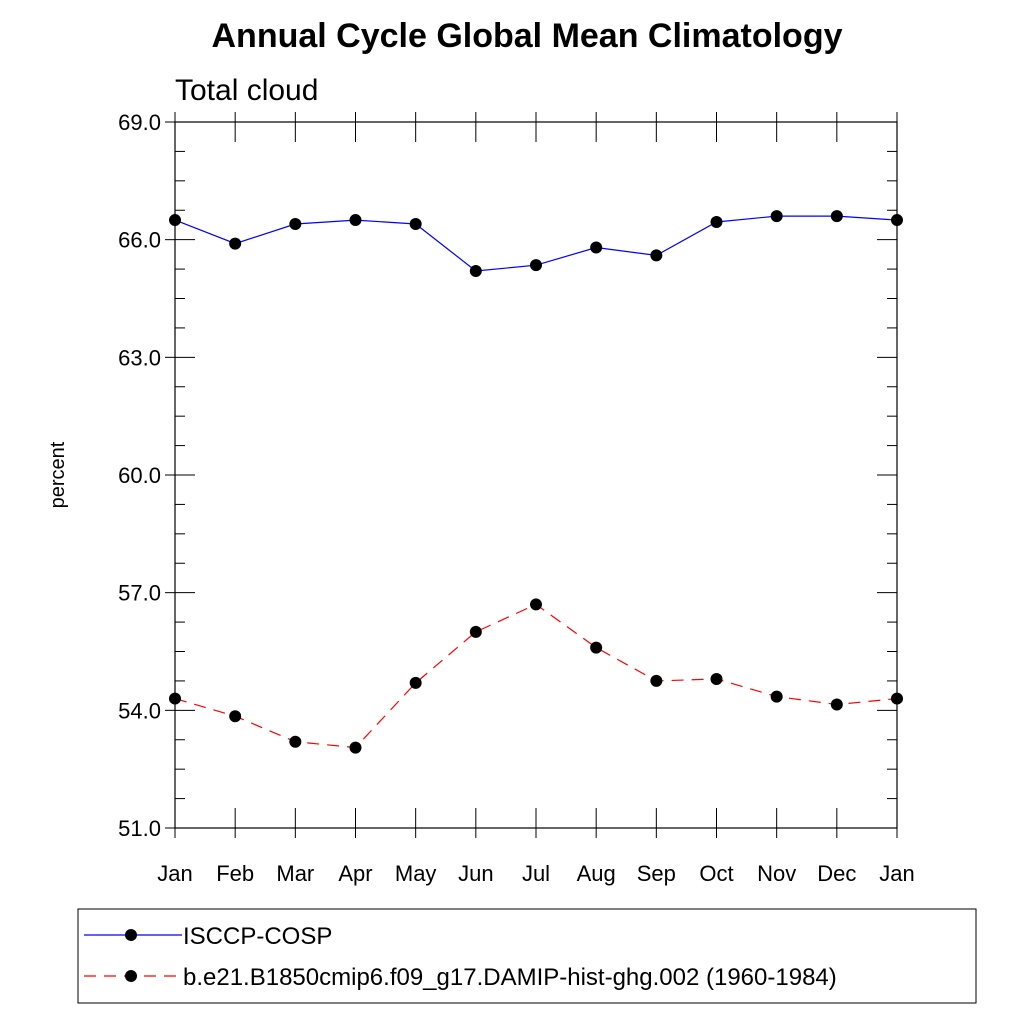 The width and height of the screenshot is (1024, 1024). What do you see at coordinates (139, 240) in the screenshot?
I see `y-tick-label: 66.0` at bounding box center [139, 240].